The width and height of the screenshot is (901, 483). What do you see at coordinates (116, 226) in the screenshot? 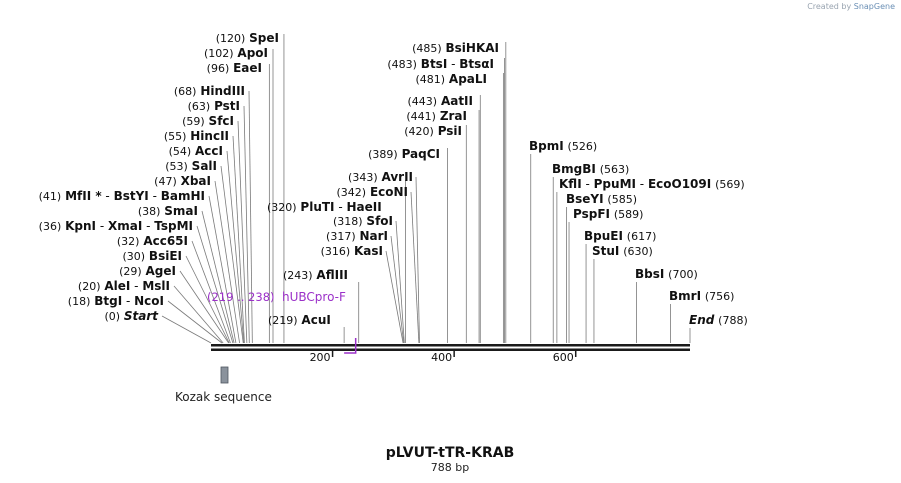
I see `site-label-kpni-xmai-tspmi: (36) KpnI - XmaI - TspMI` at bounding box center [116, 226].